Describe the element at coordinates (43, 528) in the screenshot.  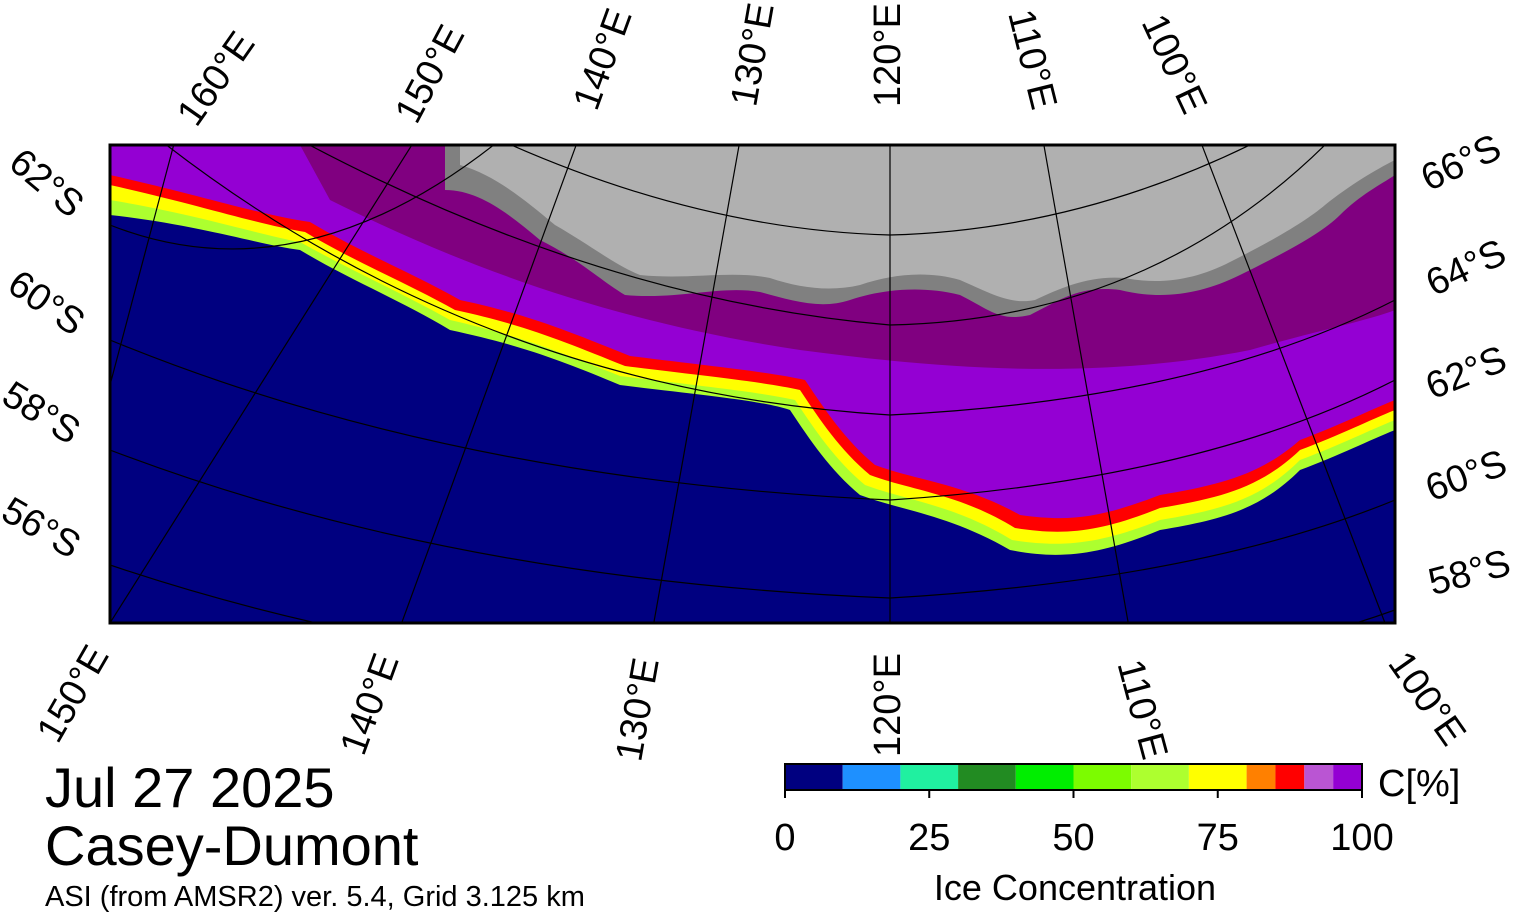
I see `graticule-label: 56°S` at that location.